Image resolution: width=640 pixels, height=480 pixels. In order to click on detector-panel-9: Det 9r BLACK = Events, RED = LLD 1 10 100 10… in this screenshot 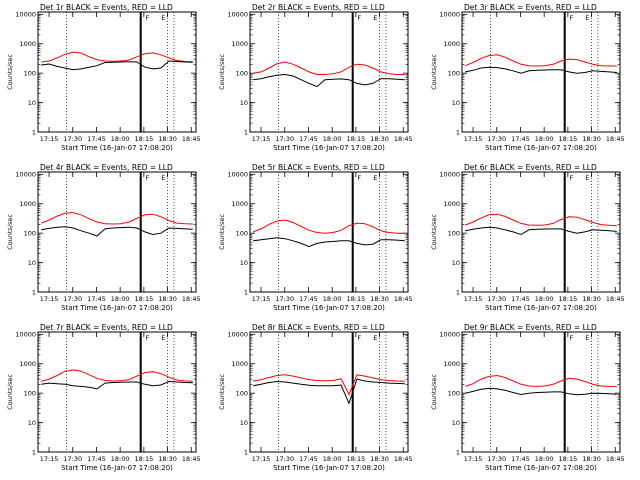, I will do `click(527, 397)`.